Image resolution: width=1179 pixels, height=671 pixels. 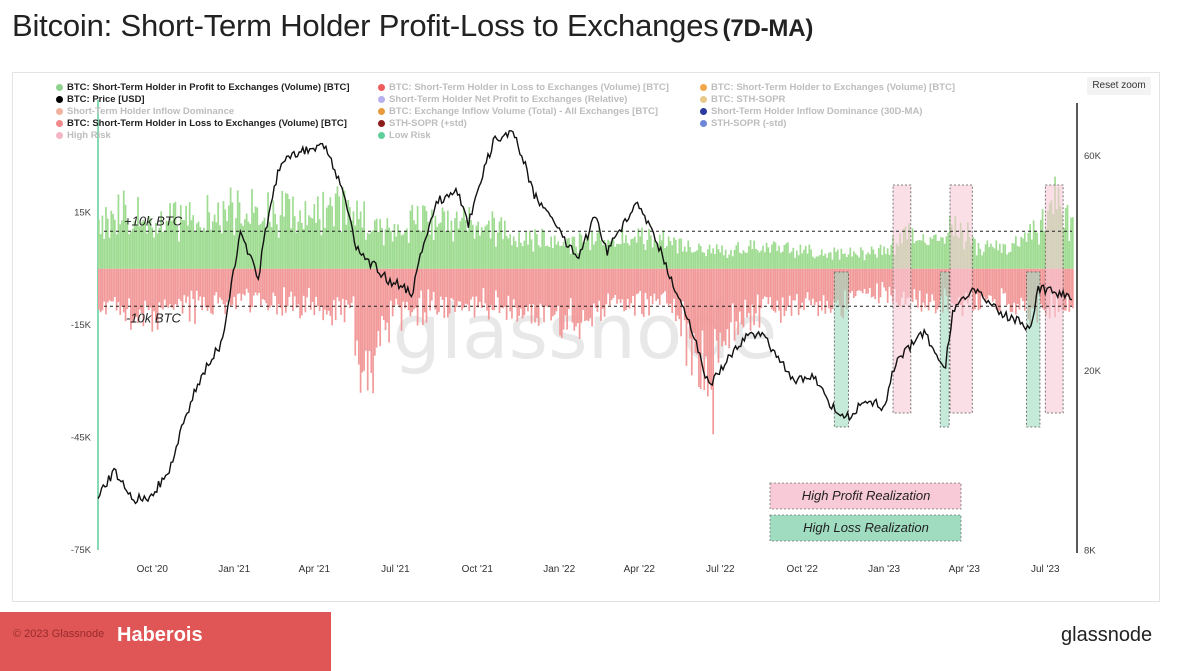 I want to click on legend-item: High Risk, so click(x=83, y=135).